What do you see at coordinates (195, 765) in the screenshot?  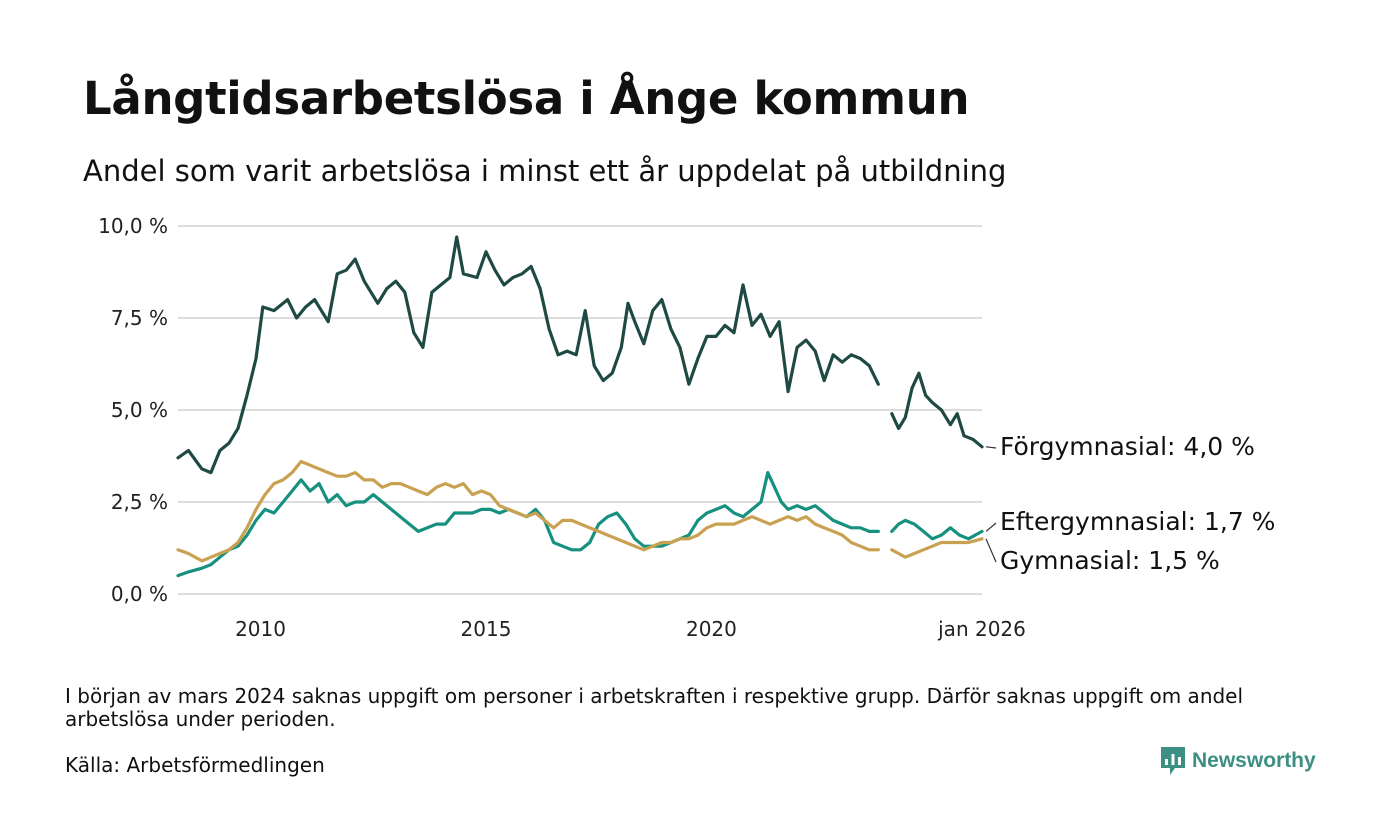 I see `source-credit: Källa: Arbetsförmedlingen` at bounding box center [195, 765].